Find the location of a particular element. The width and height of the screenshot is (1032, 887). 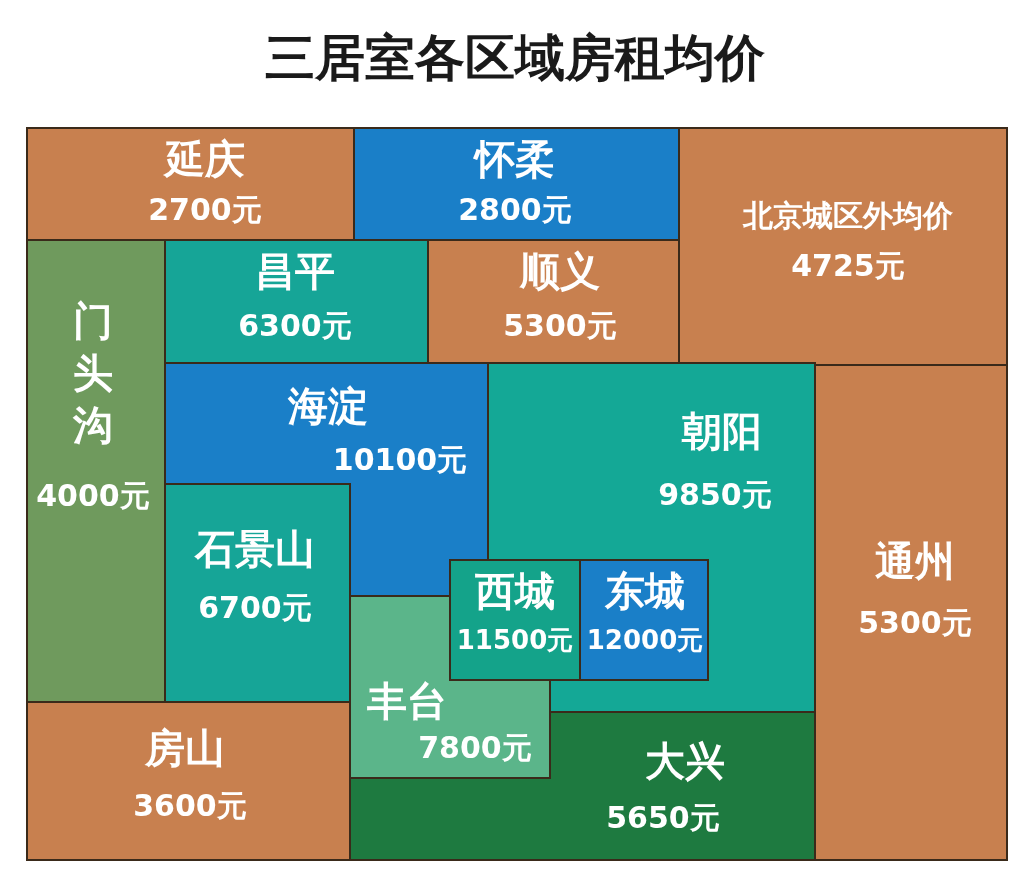

text: 三居室各区域房租均价 is located at coordinates (515, 57).